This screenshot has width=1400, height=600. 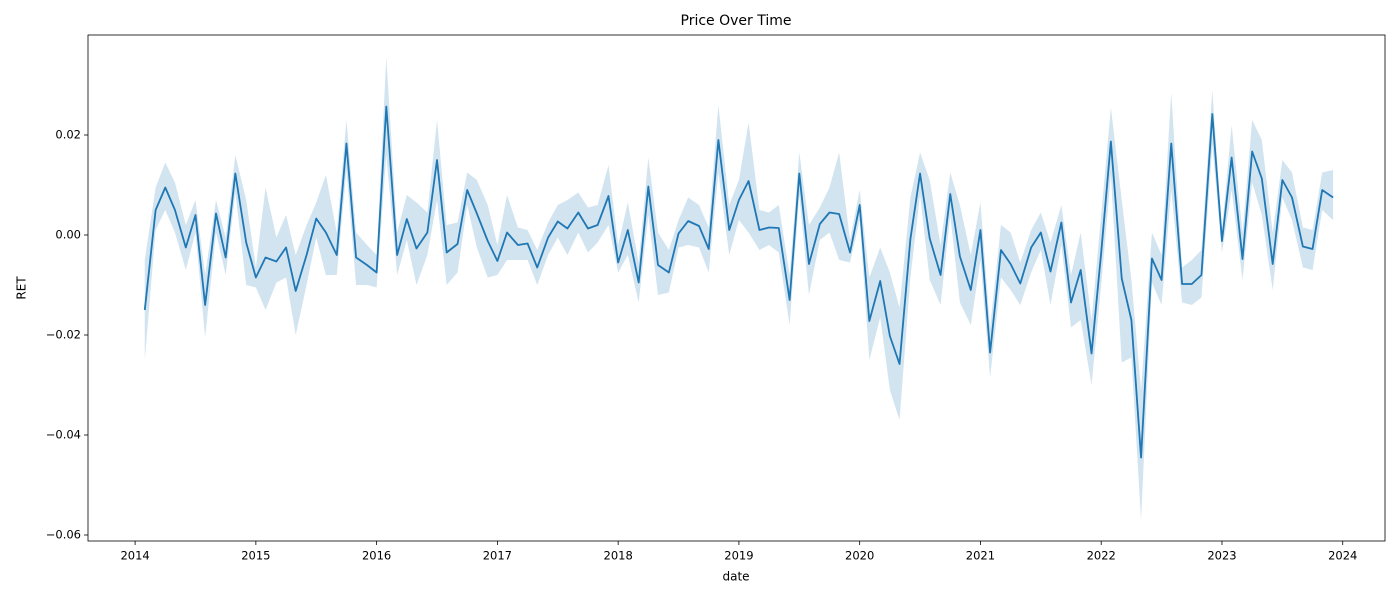 I want to click on y-tick-label: −0.04, so click(x=63, y=435).